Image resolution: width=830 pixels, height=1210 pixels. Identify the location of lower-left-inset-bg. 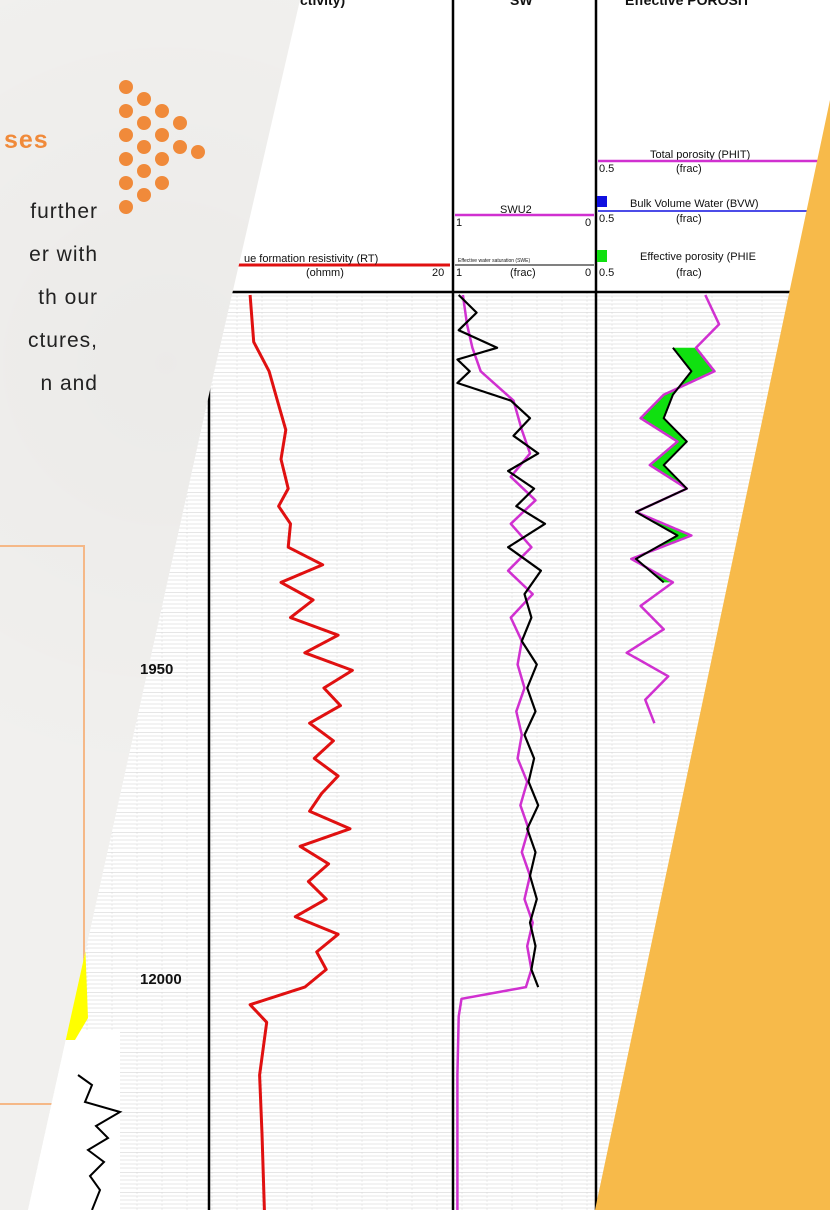
(74, 1120).